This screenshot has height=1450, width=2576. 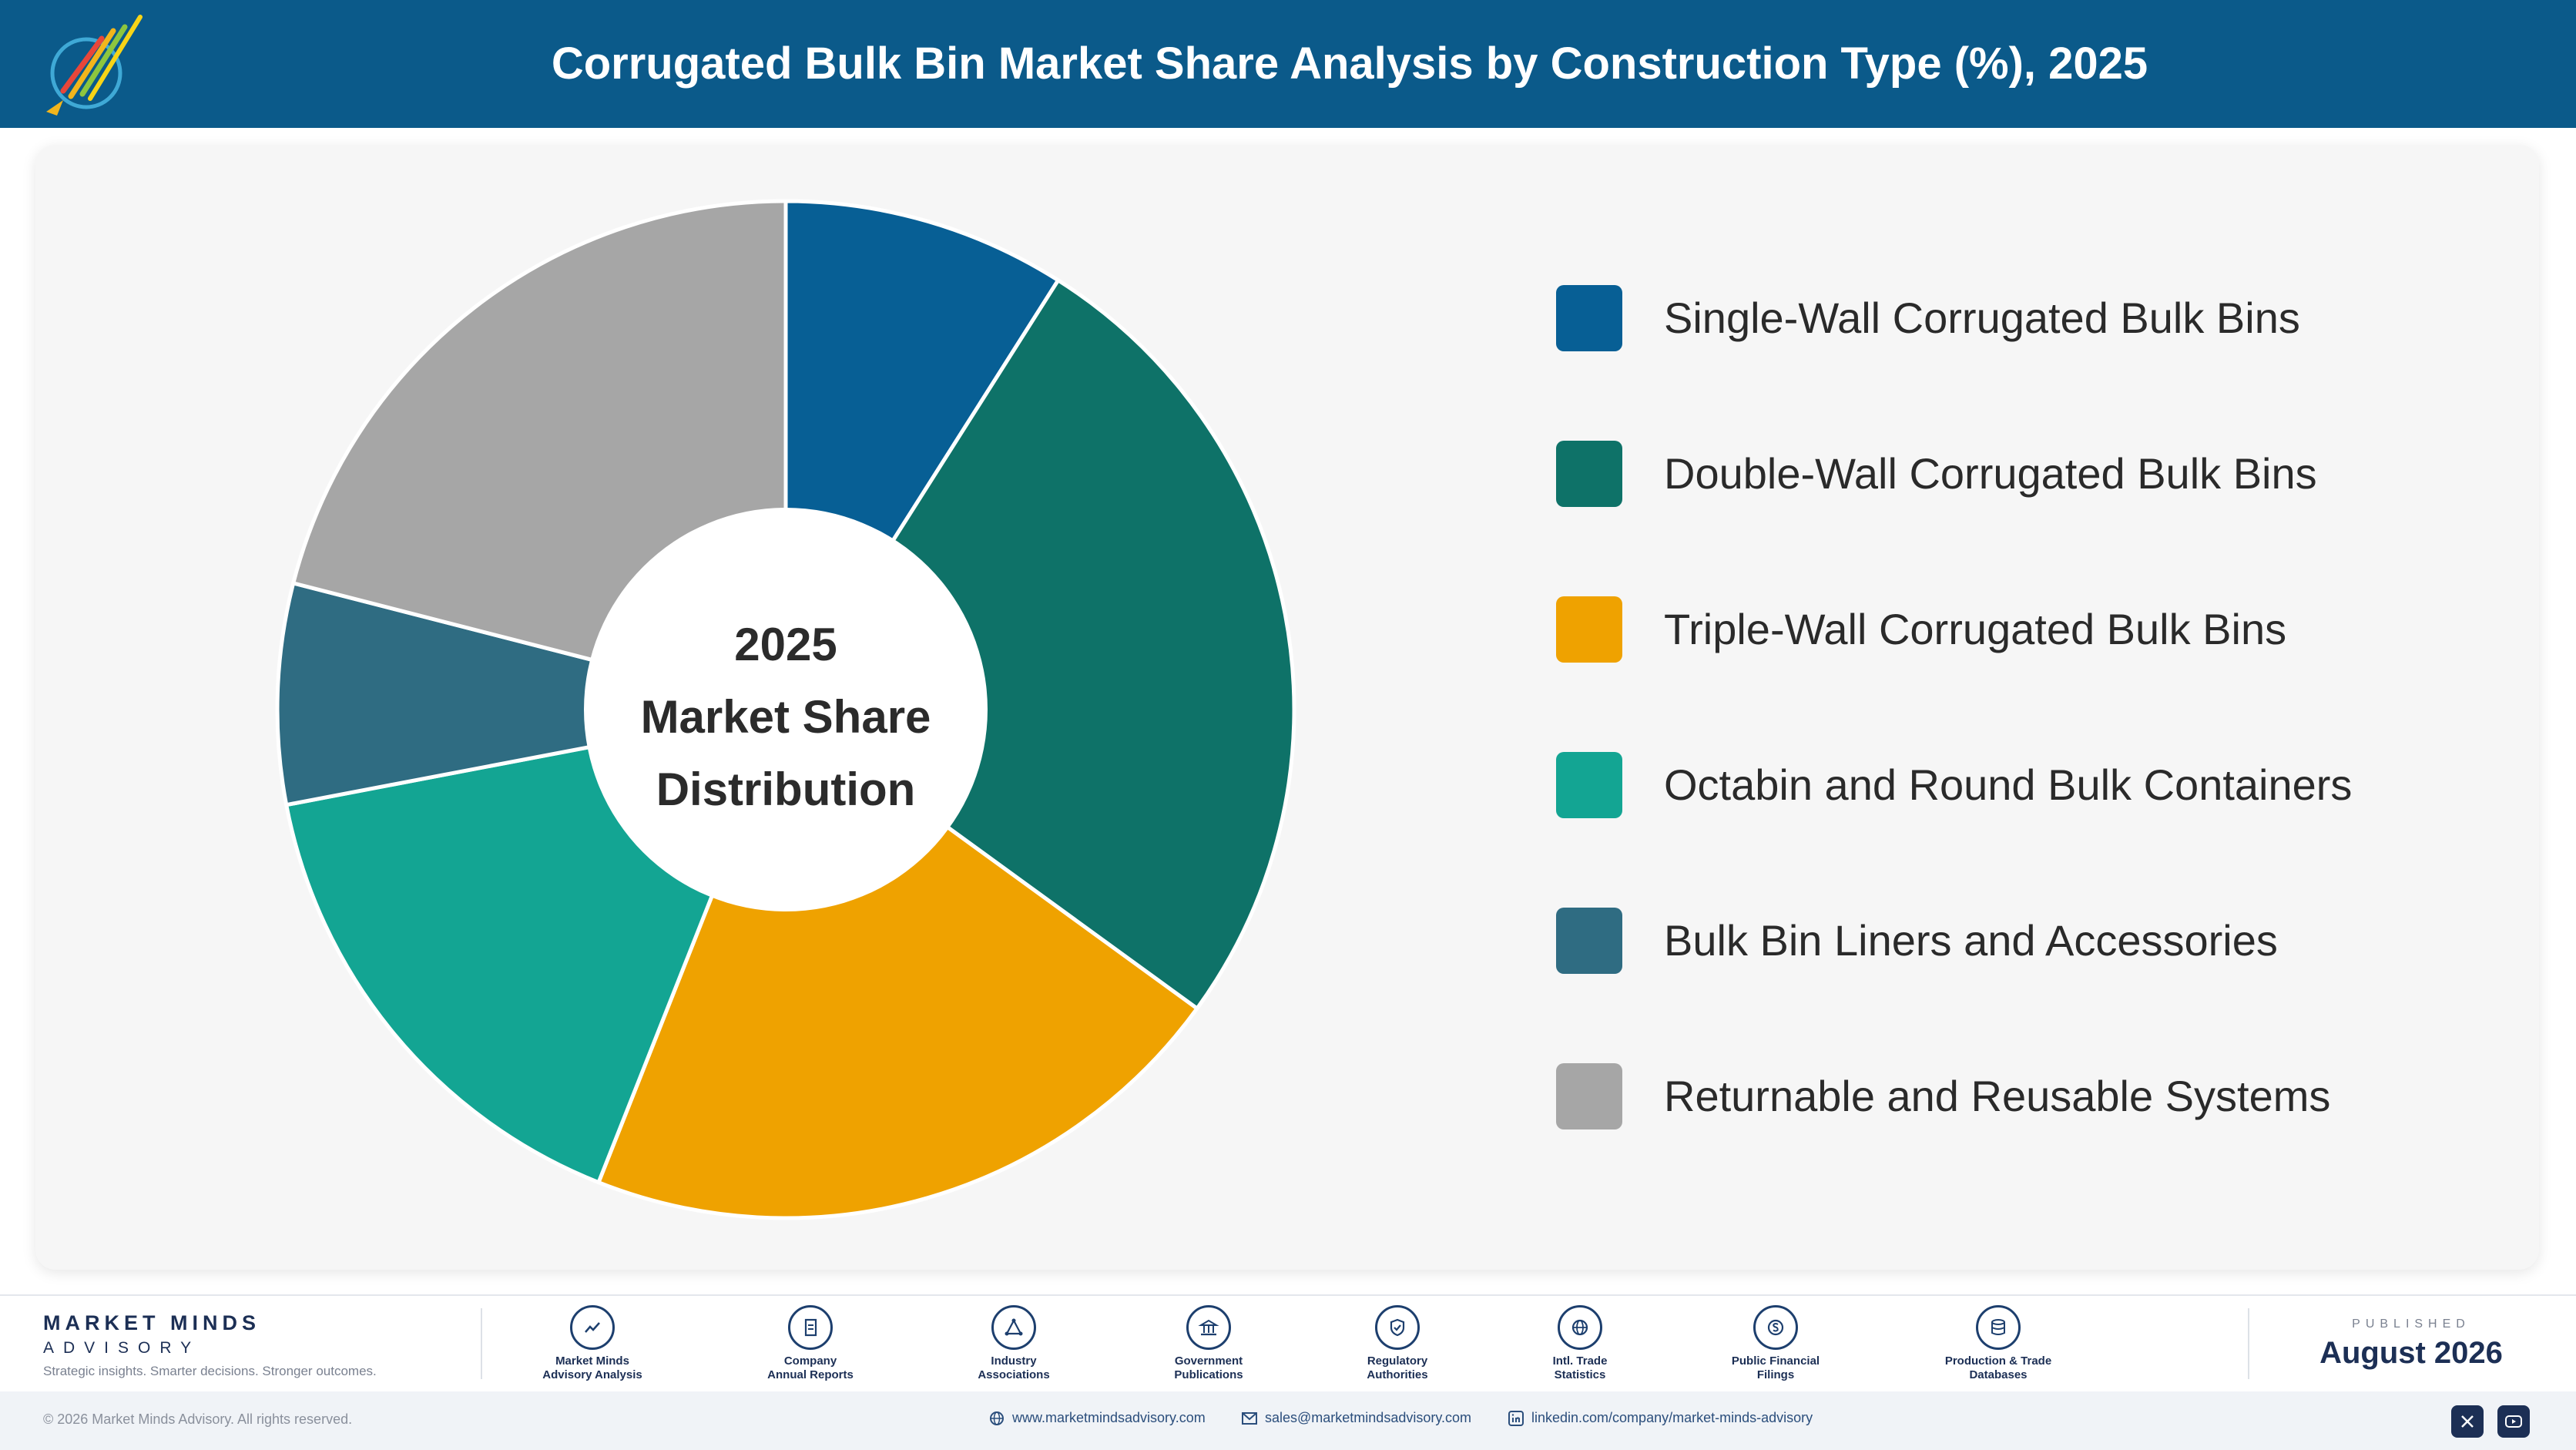 What do you see at coordinates (1208, 1327) in the screenshot?
I see `government-building-icon` at bounding box center [1208, 1327].